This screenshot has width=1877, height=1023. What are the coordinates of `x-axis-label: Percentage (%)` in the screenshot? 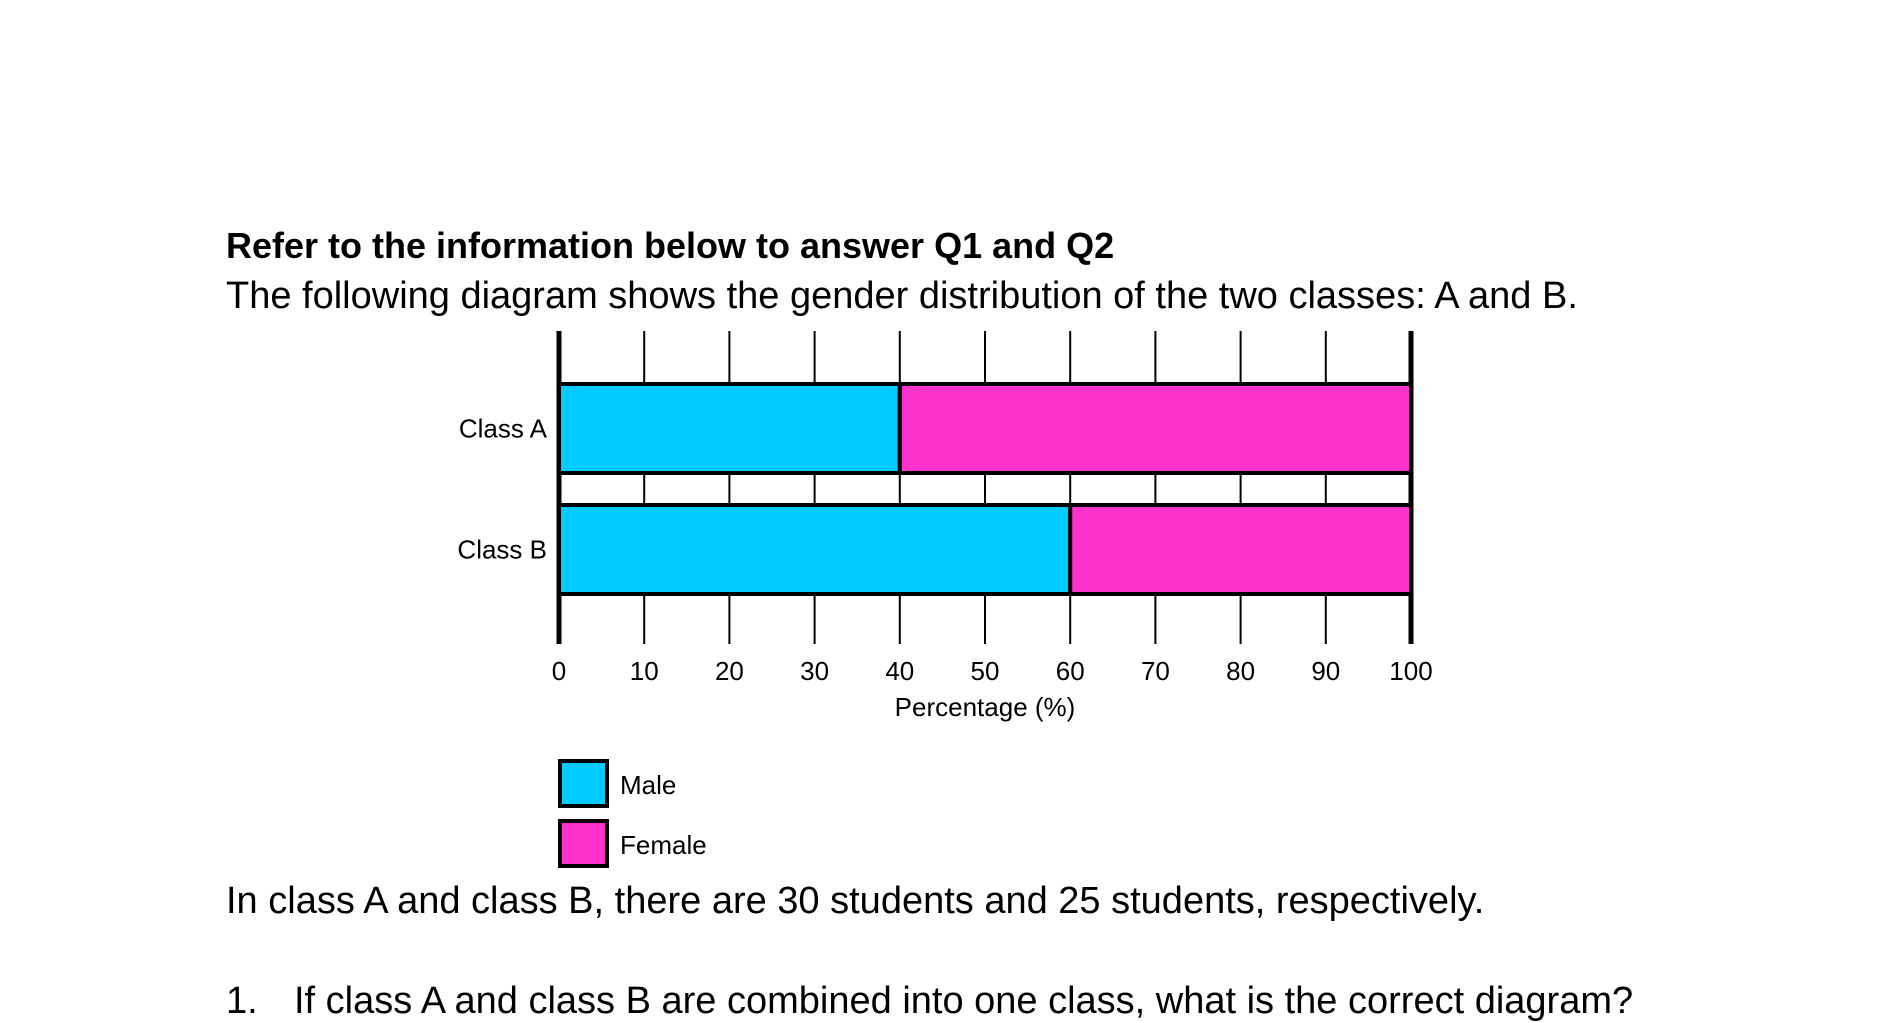 It's located at (985, 707).